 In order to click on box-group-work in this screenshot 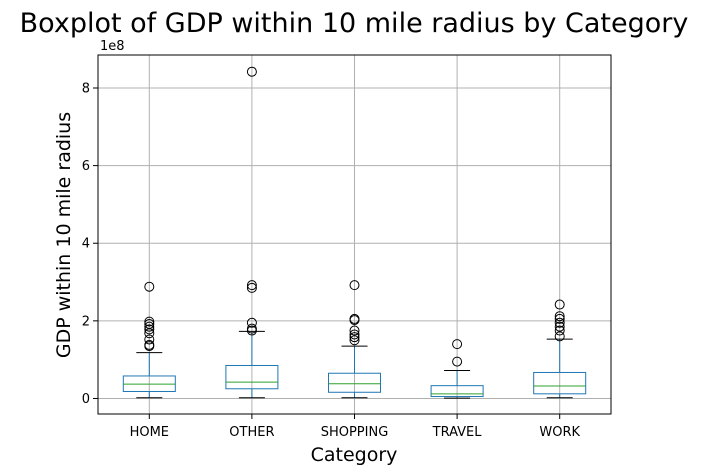, I will do `click(560, 349)`.